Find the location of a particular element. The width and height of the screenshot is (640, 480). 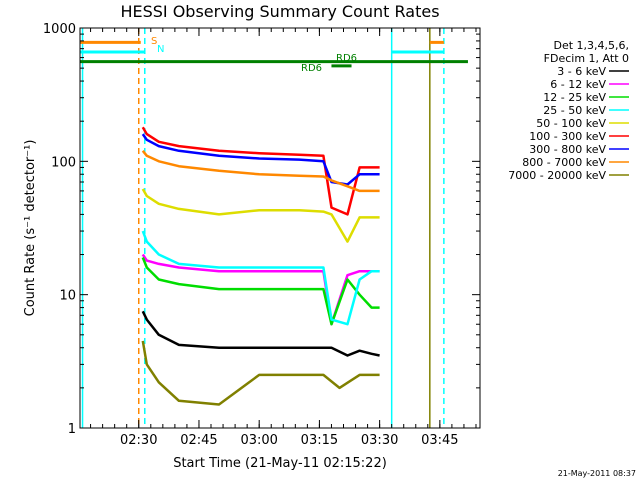

legend-entry-label: 800 - 7000 keV is located at coordinates (564, 162).